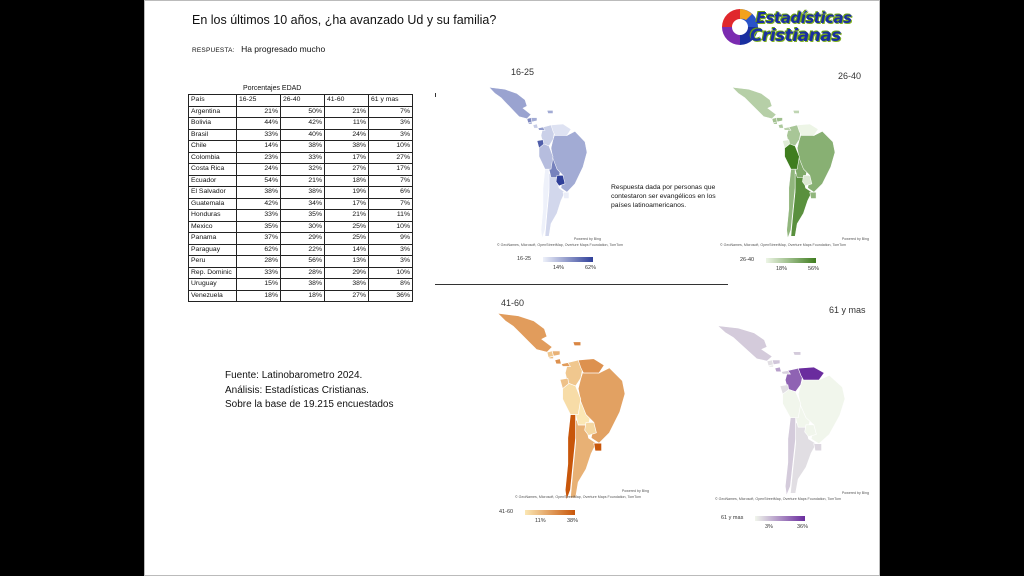 This screenshot has width=1024, height=576. Describe the element at coordinates (803, 527) in the screenshot. I see `legend-max: 36%` at that location.